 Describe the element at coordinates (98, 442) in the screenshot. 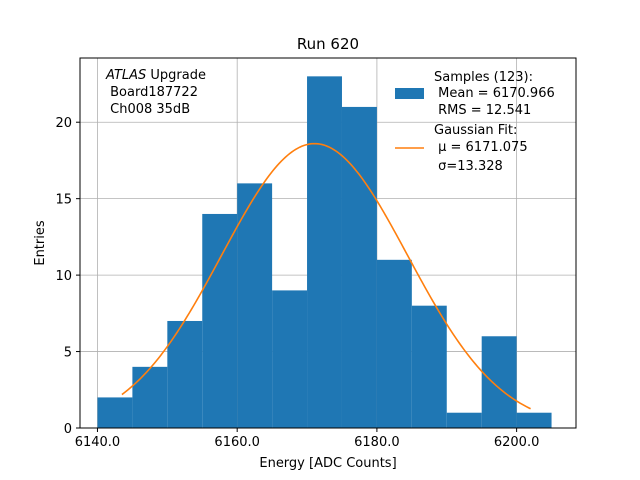

I see `x-tick-label: 6140.0` at that location.